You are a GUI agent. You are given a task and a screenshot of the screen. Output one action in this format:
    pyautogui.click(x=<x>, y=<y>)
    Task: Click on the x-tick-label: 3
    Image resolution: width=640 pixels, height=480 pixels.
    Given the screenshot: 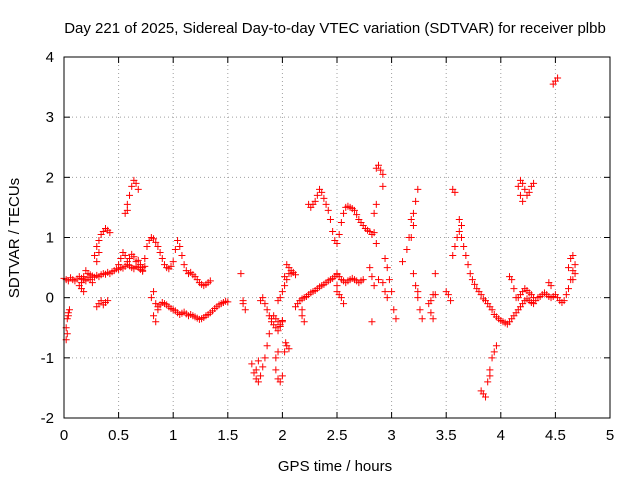 What is the action you would take?
    pyautogui.click(x=391, y=435)
    